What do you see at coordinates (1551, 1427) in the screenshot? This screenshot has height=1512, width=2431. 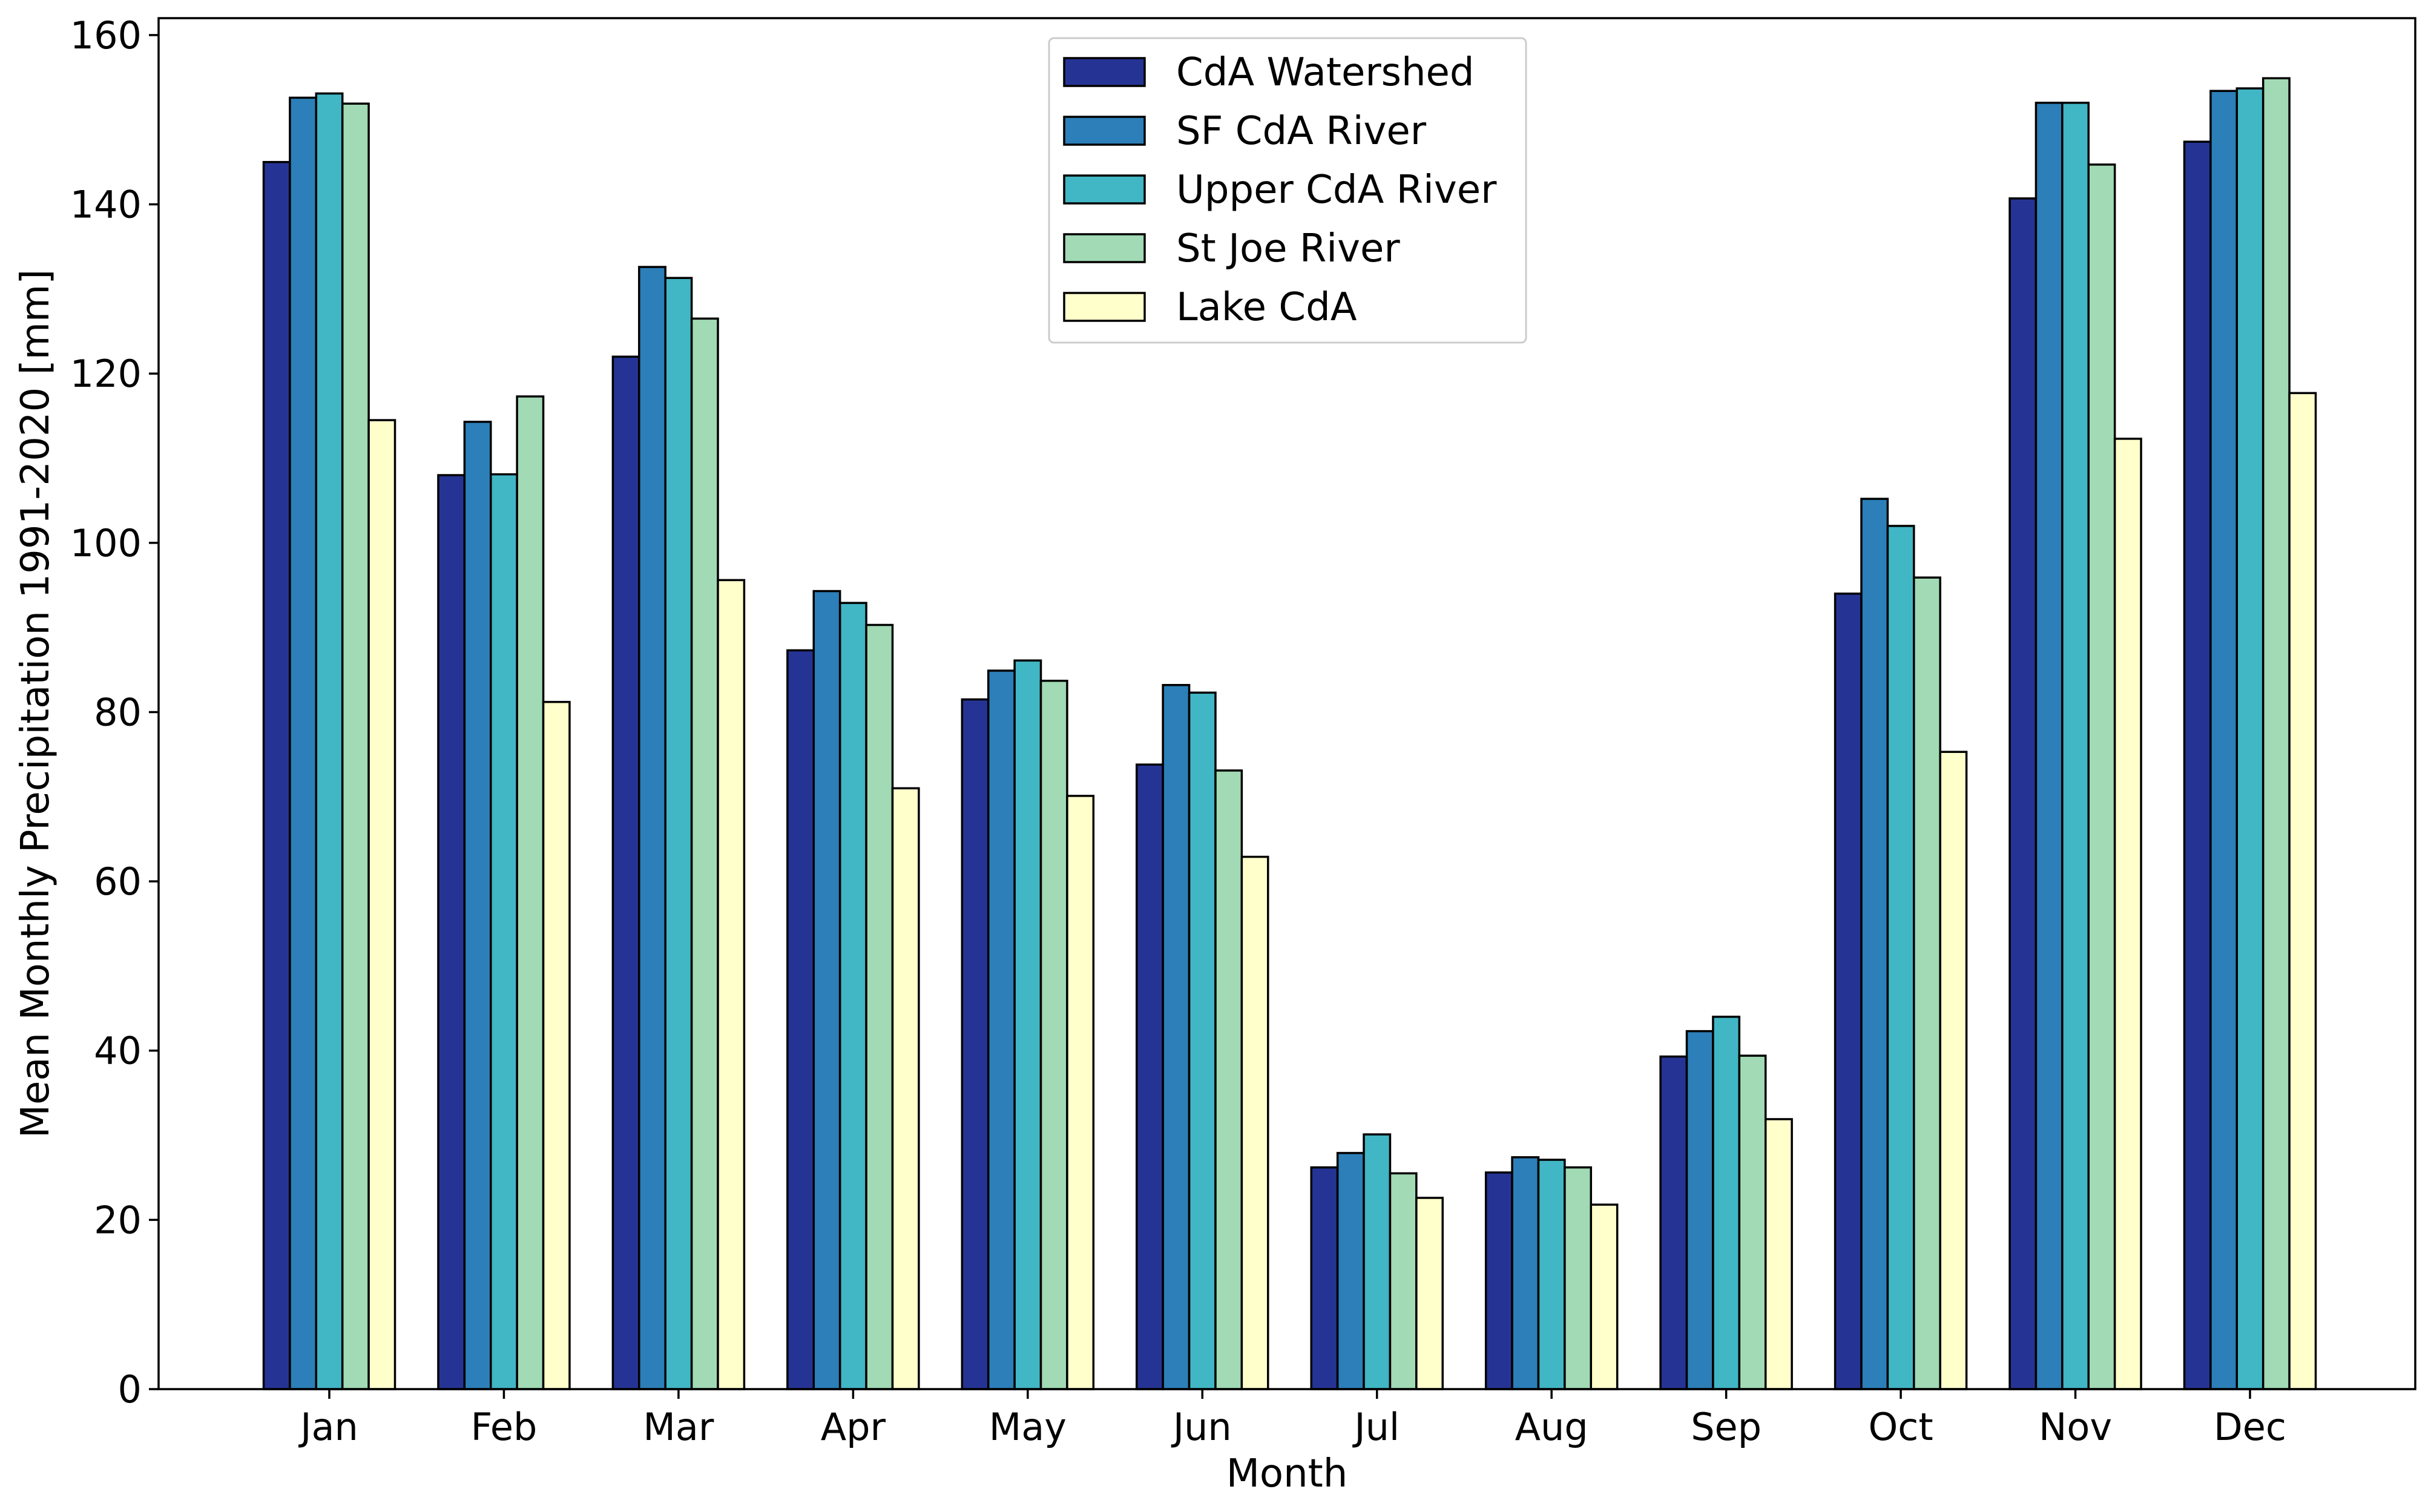 I see `x-tick-label-aug: Aug` at bounding box center [1551, 1427].